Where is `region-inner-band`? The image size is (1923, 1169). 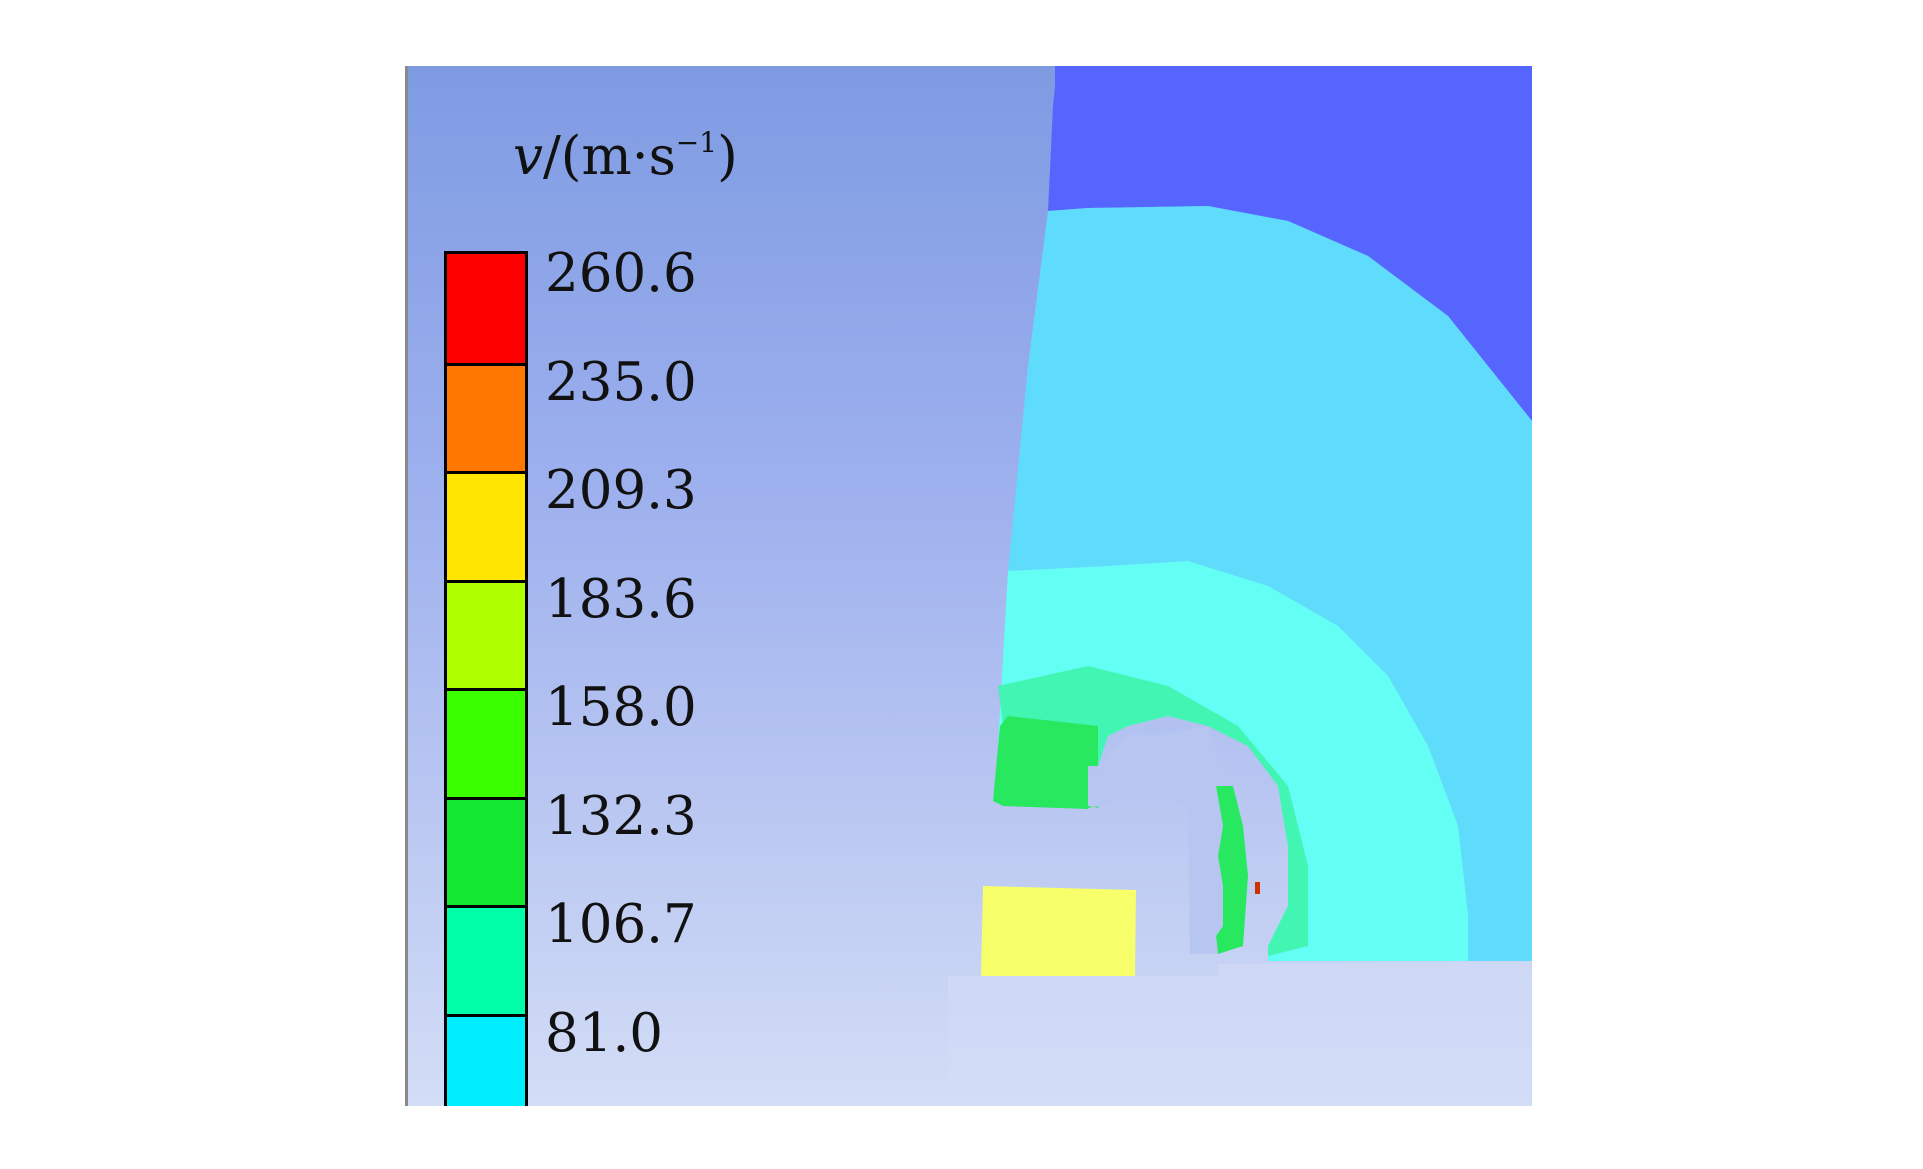 region-inner-band is located at coordinates (1233, 761).